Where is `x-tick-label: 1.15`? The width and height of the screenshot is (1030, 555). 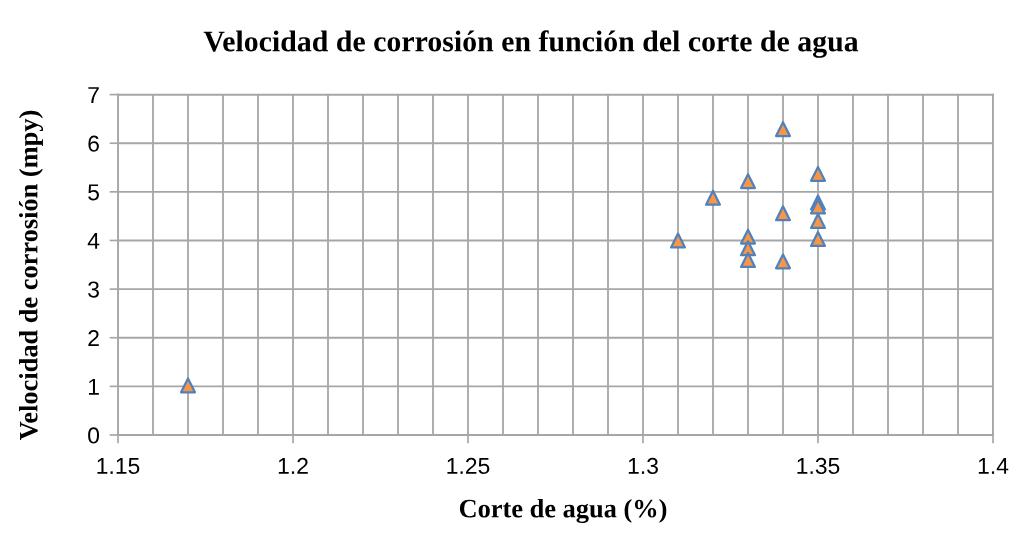
x-tick-label: 1.15 is located at coordinates (118, 466).